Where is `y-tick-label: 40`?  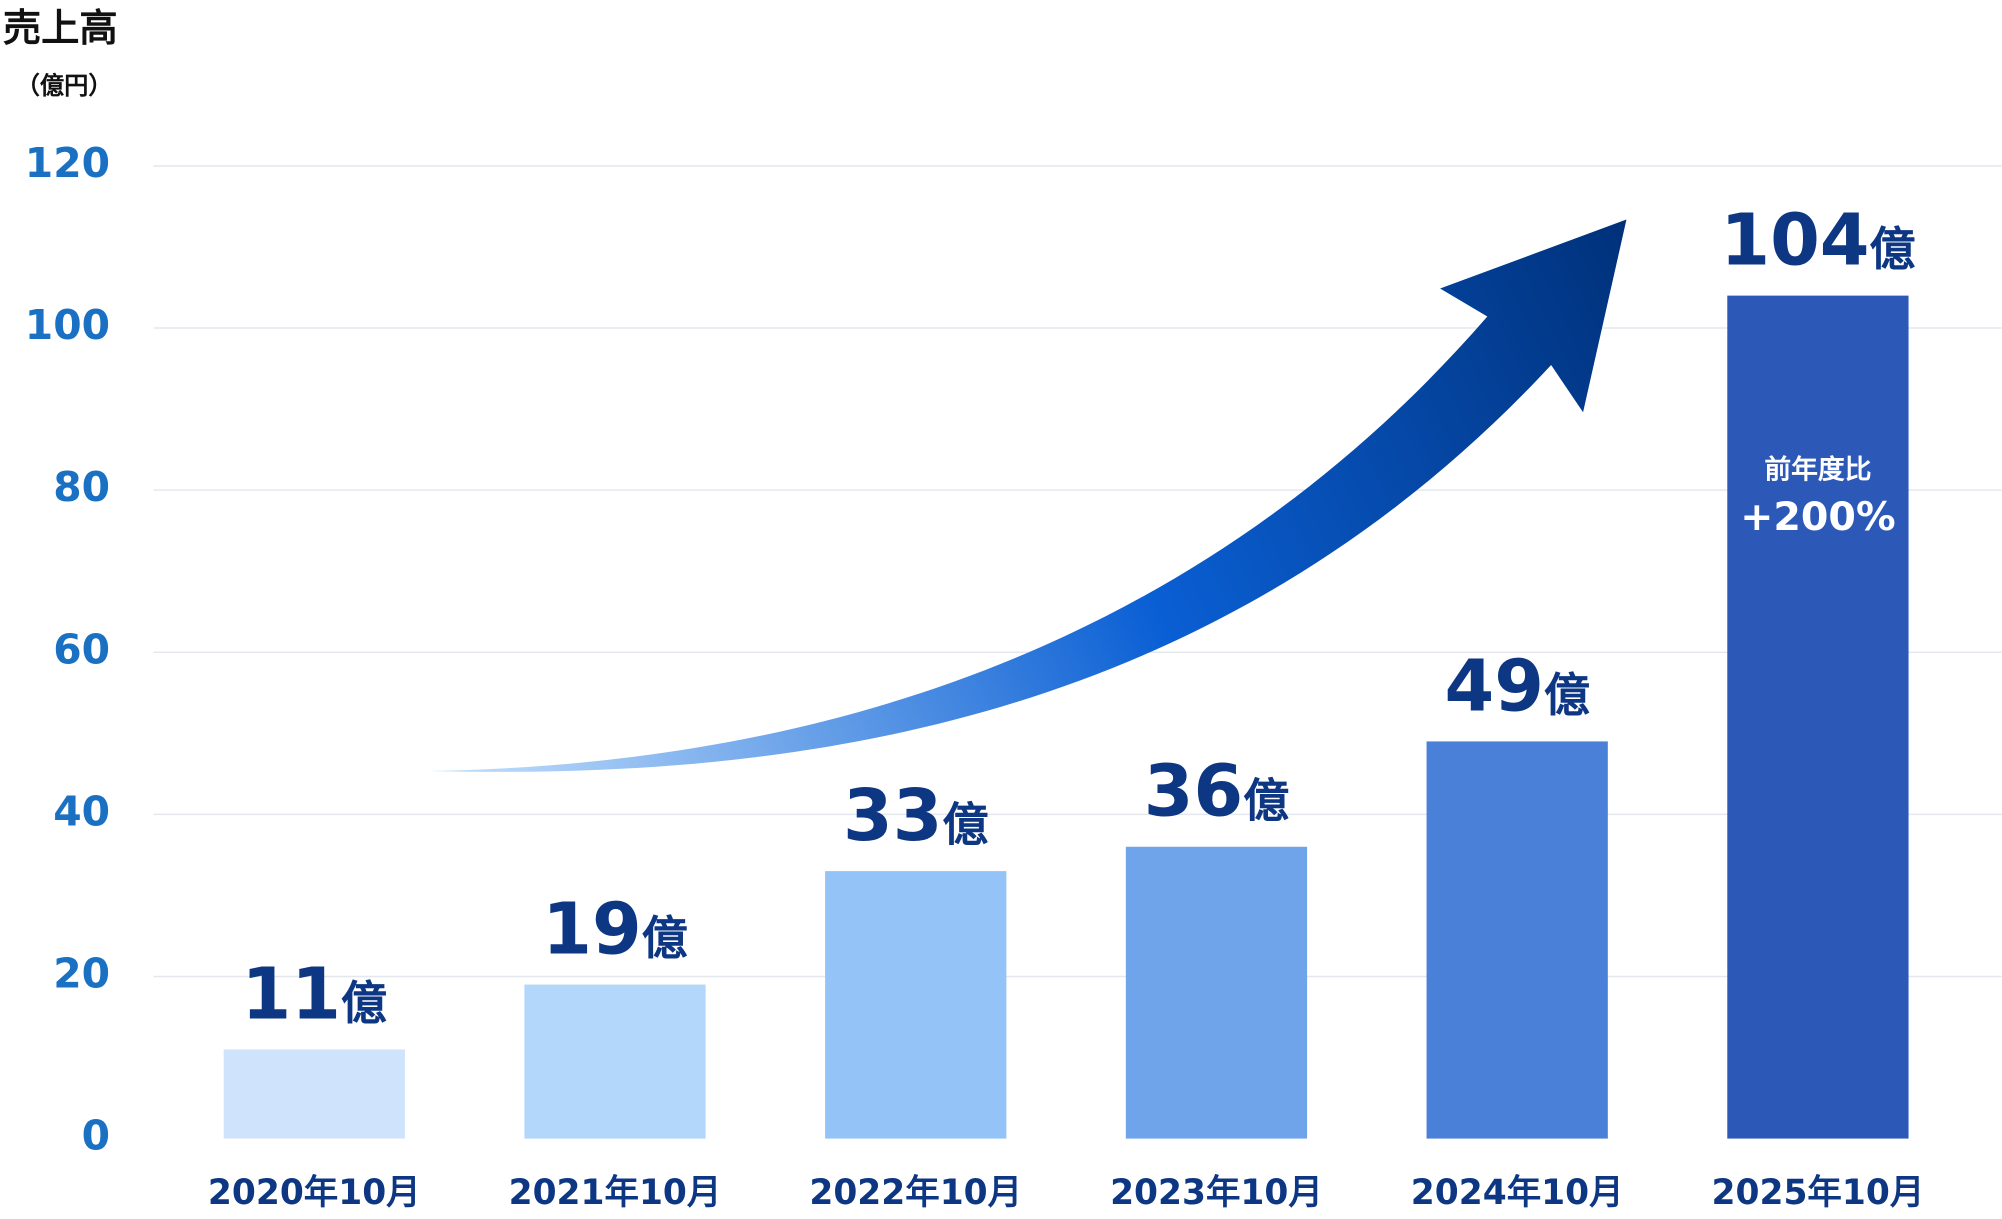 y-tick-label: 40 is located at coordinates (81, 811).